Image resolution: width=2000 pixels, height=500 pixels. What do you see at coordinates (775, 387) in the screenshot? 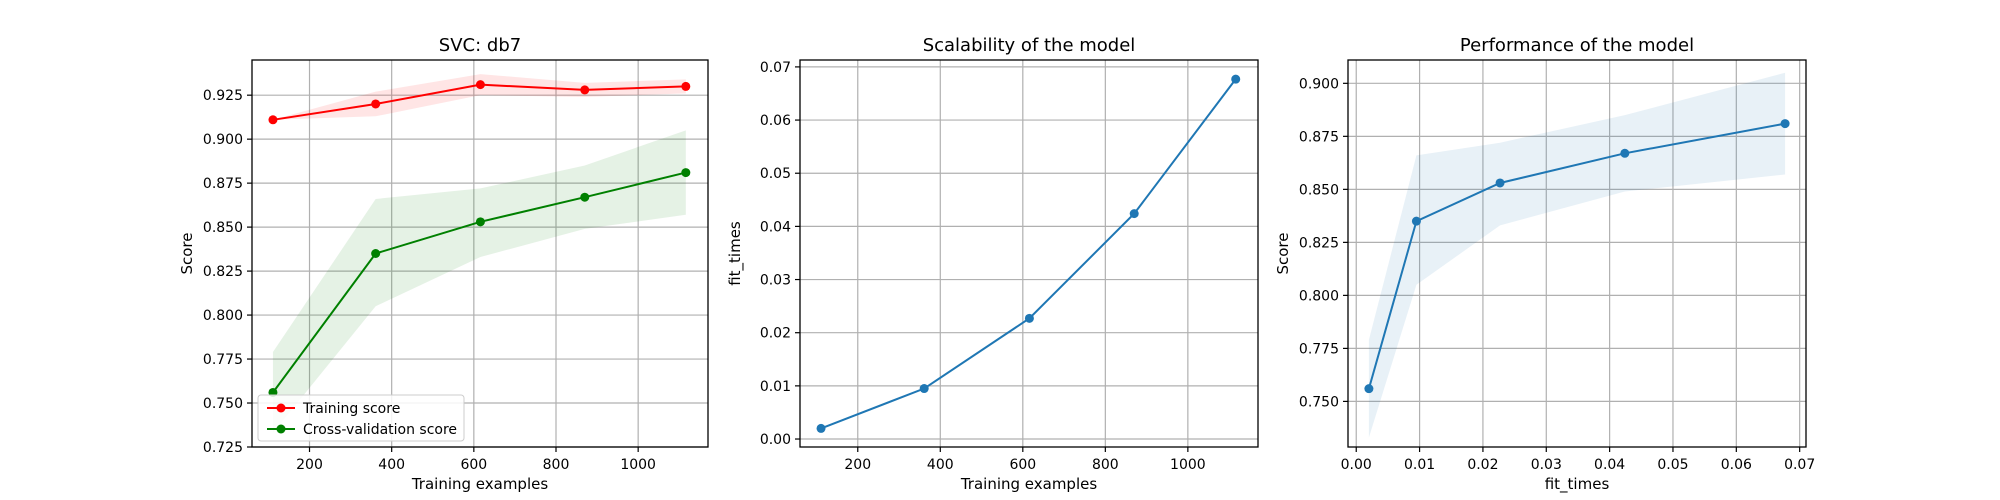
I see `y-tick-label: 0.01` at bounding box center [775, 387].